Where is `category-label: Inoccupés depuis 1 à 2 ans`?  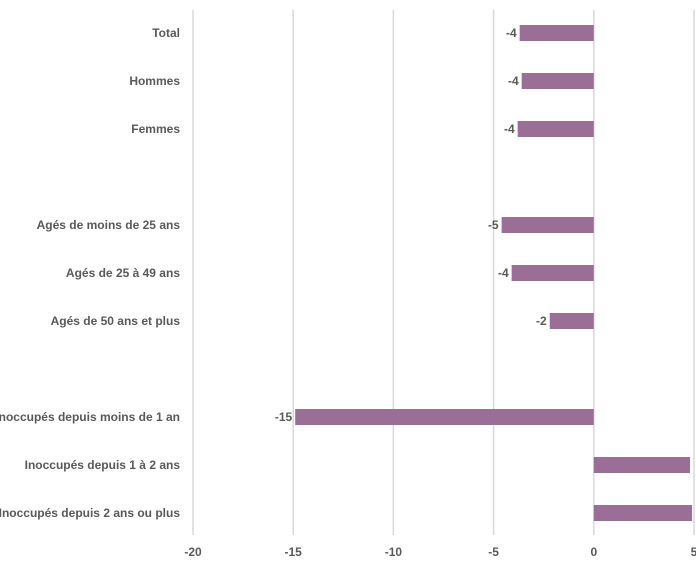 category-label: Inoccupés depuis 1 à 2 ans is located at coordinates (103, 465).